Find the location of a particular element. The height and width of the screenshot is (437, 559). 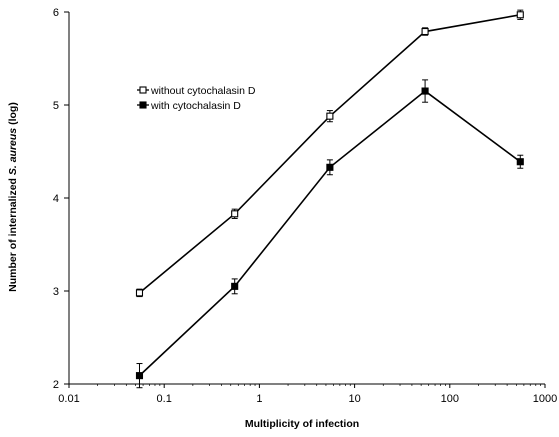

y-axis-title-organism: S. aureus is located at coordinates (13, 151).